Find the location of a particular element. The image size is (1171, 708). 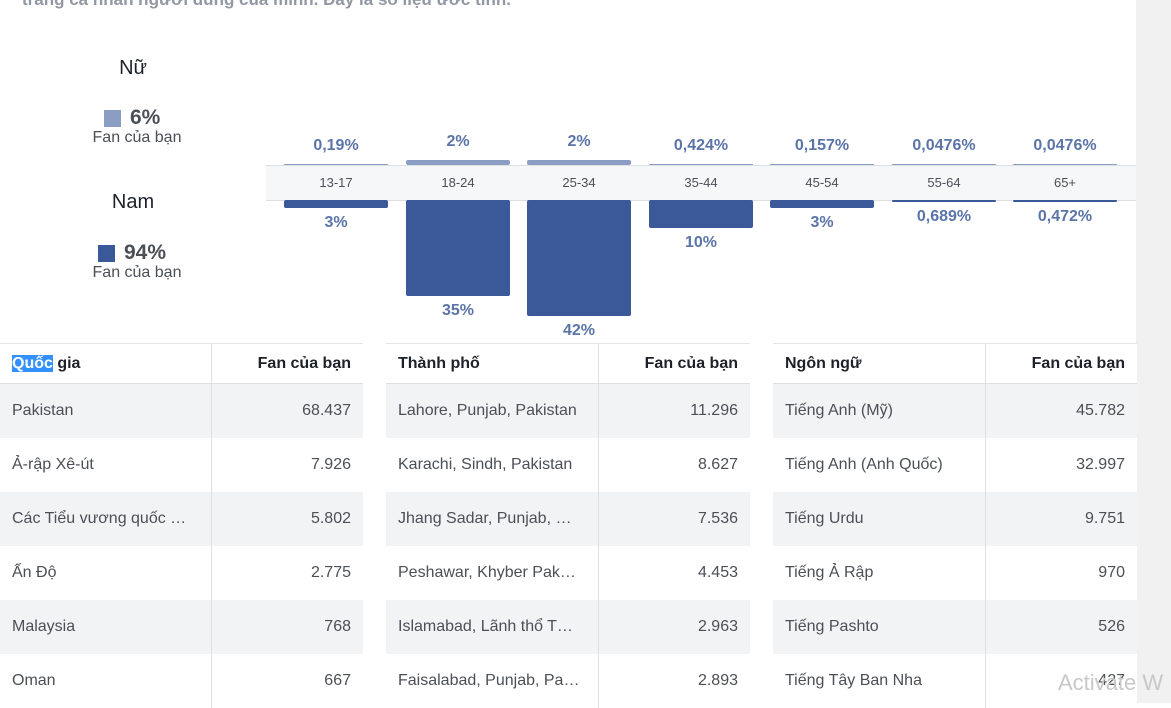

female-color-swatch is located at coordinates (112, 118).